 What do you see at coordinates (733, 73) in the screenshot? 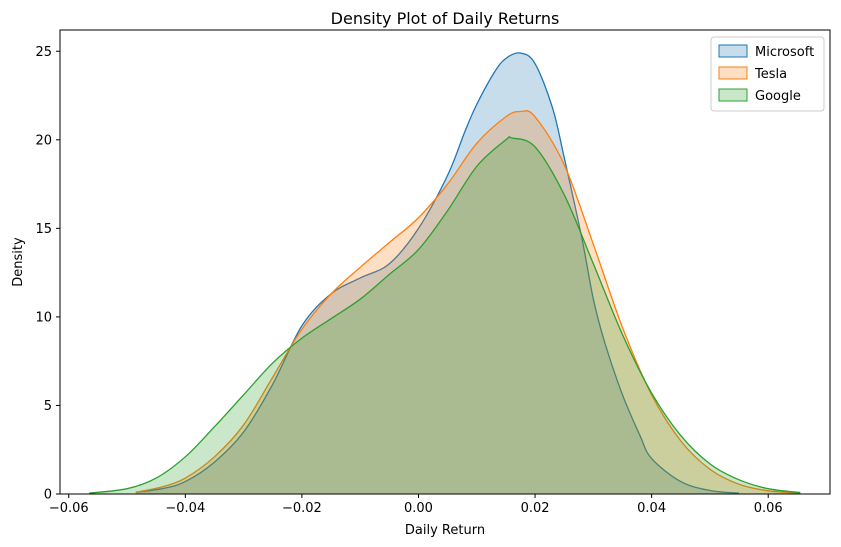
I see `legend-swatch-tesla` at bounding box center [733, 73].